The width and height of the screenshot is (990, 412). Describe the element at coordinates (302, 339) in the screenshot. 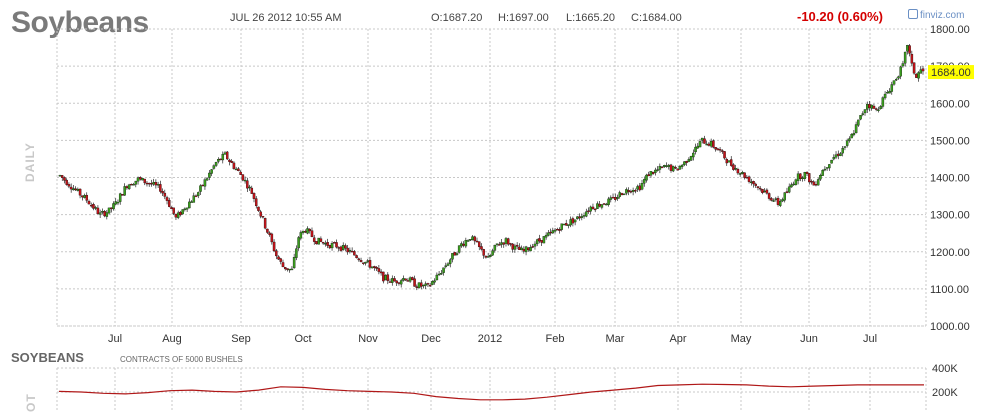

I see `x-tick-label: Oct` at that location.